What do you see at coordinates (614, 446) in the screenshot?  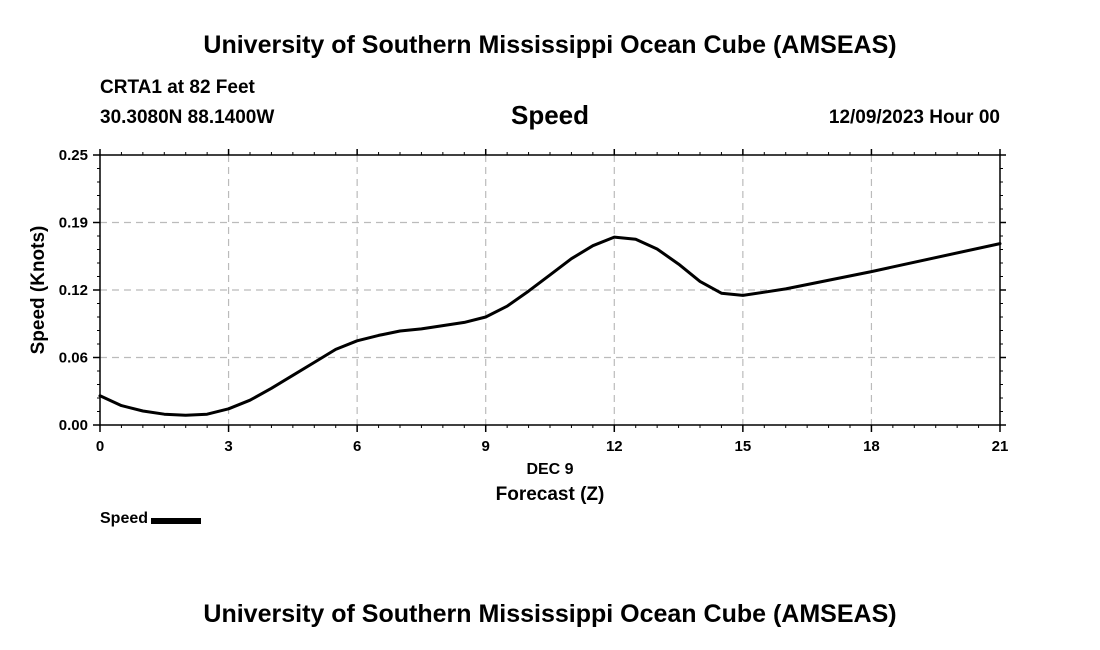 I see `x-tick-label: 12` at bounding box center [614, 446].